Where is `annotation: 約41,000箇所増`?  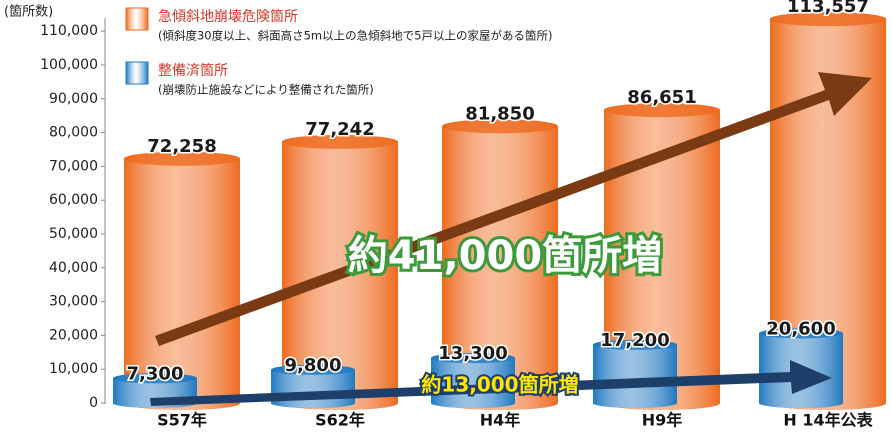 annotation: 約41,000箇所増 is located at coordinates (505, 256).